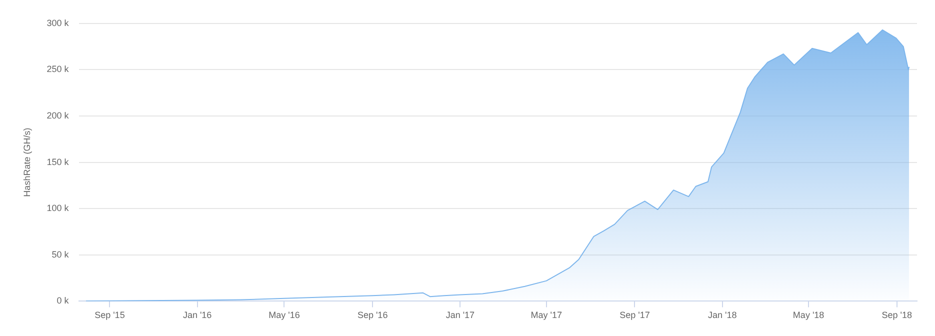 This screenshot has height=336, width=935. What do you see at coordinates (58, 115) in the screenshot?
I see `y-tick-label: 200 k` at bounding box center [58, 115].